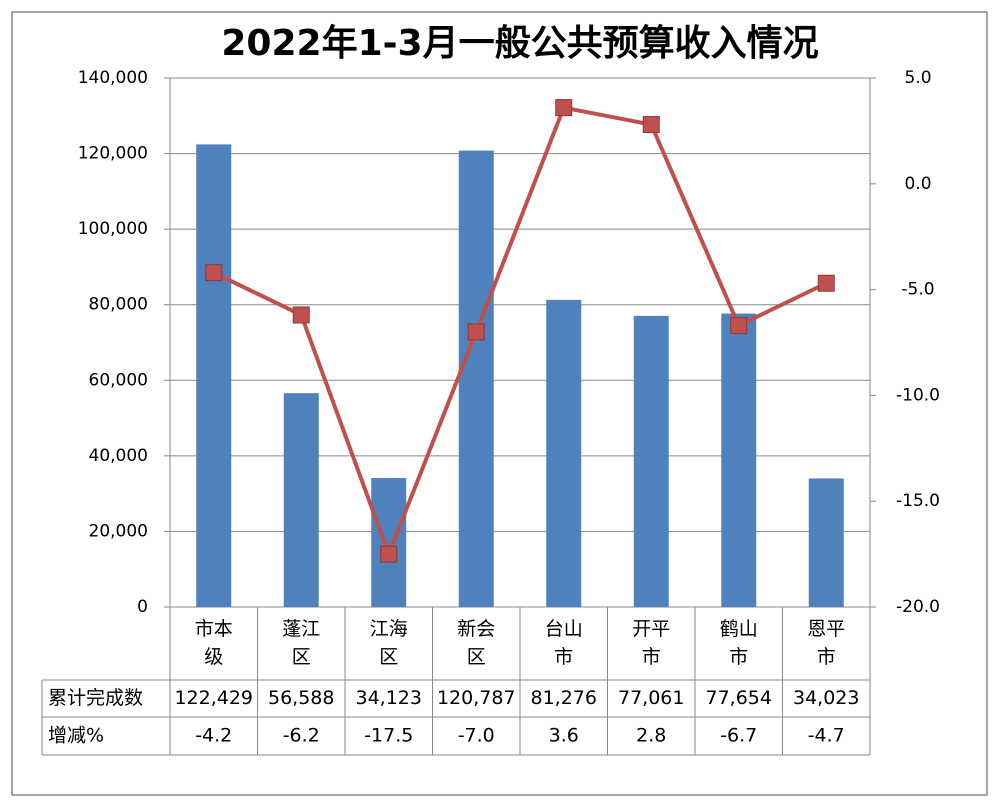  What do you see at coordinates (917, 290) in the screenshot?
I see `y2-tick-label: -5.0` at bounding box center [917, 290].